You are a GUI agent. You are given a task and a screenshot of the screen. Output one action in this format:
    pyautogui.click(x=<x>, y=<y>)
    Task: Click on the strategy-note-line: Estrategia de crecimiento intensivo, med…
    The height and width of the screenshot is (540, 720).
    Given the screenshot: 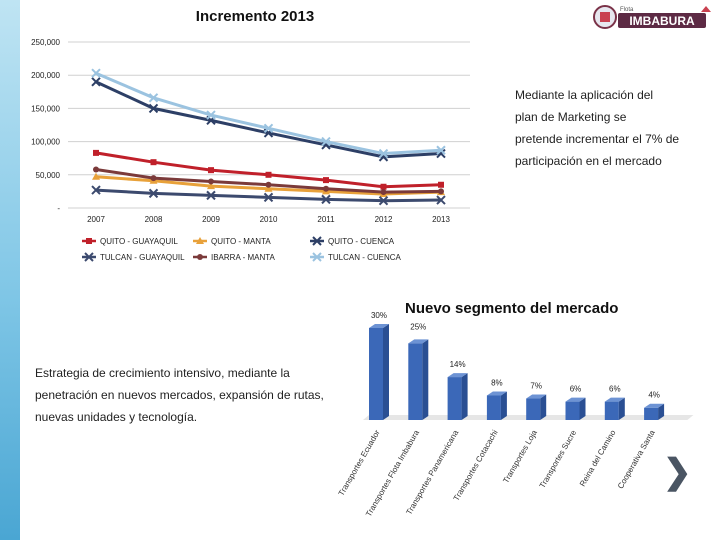 What is the action you would take?
    pyautogui.click(x=162, y=373)
    